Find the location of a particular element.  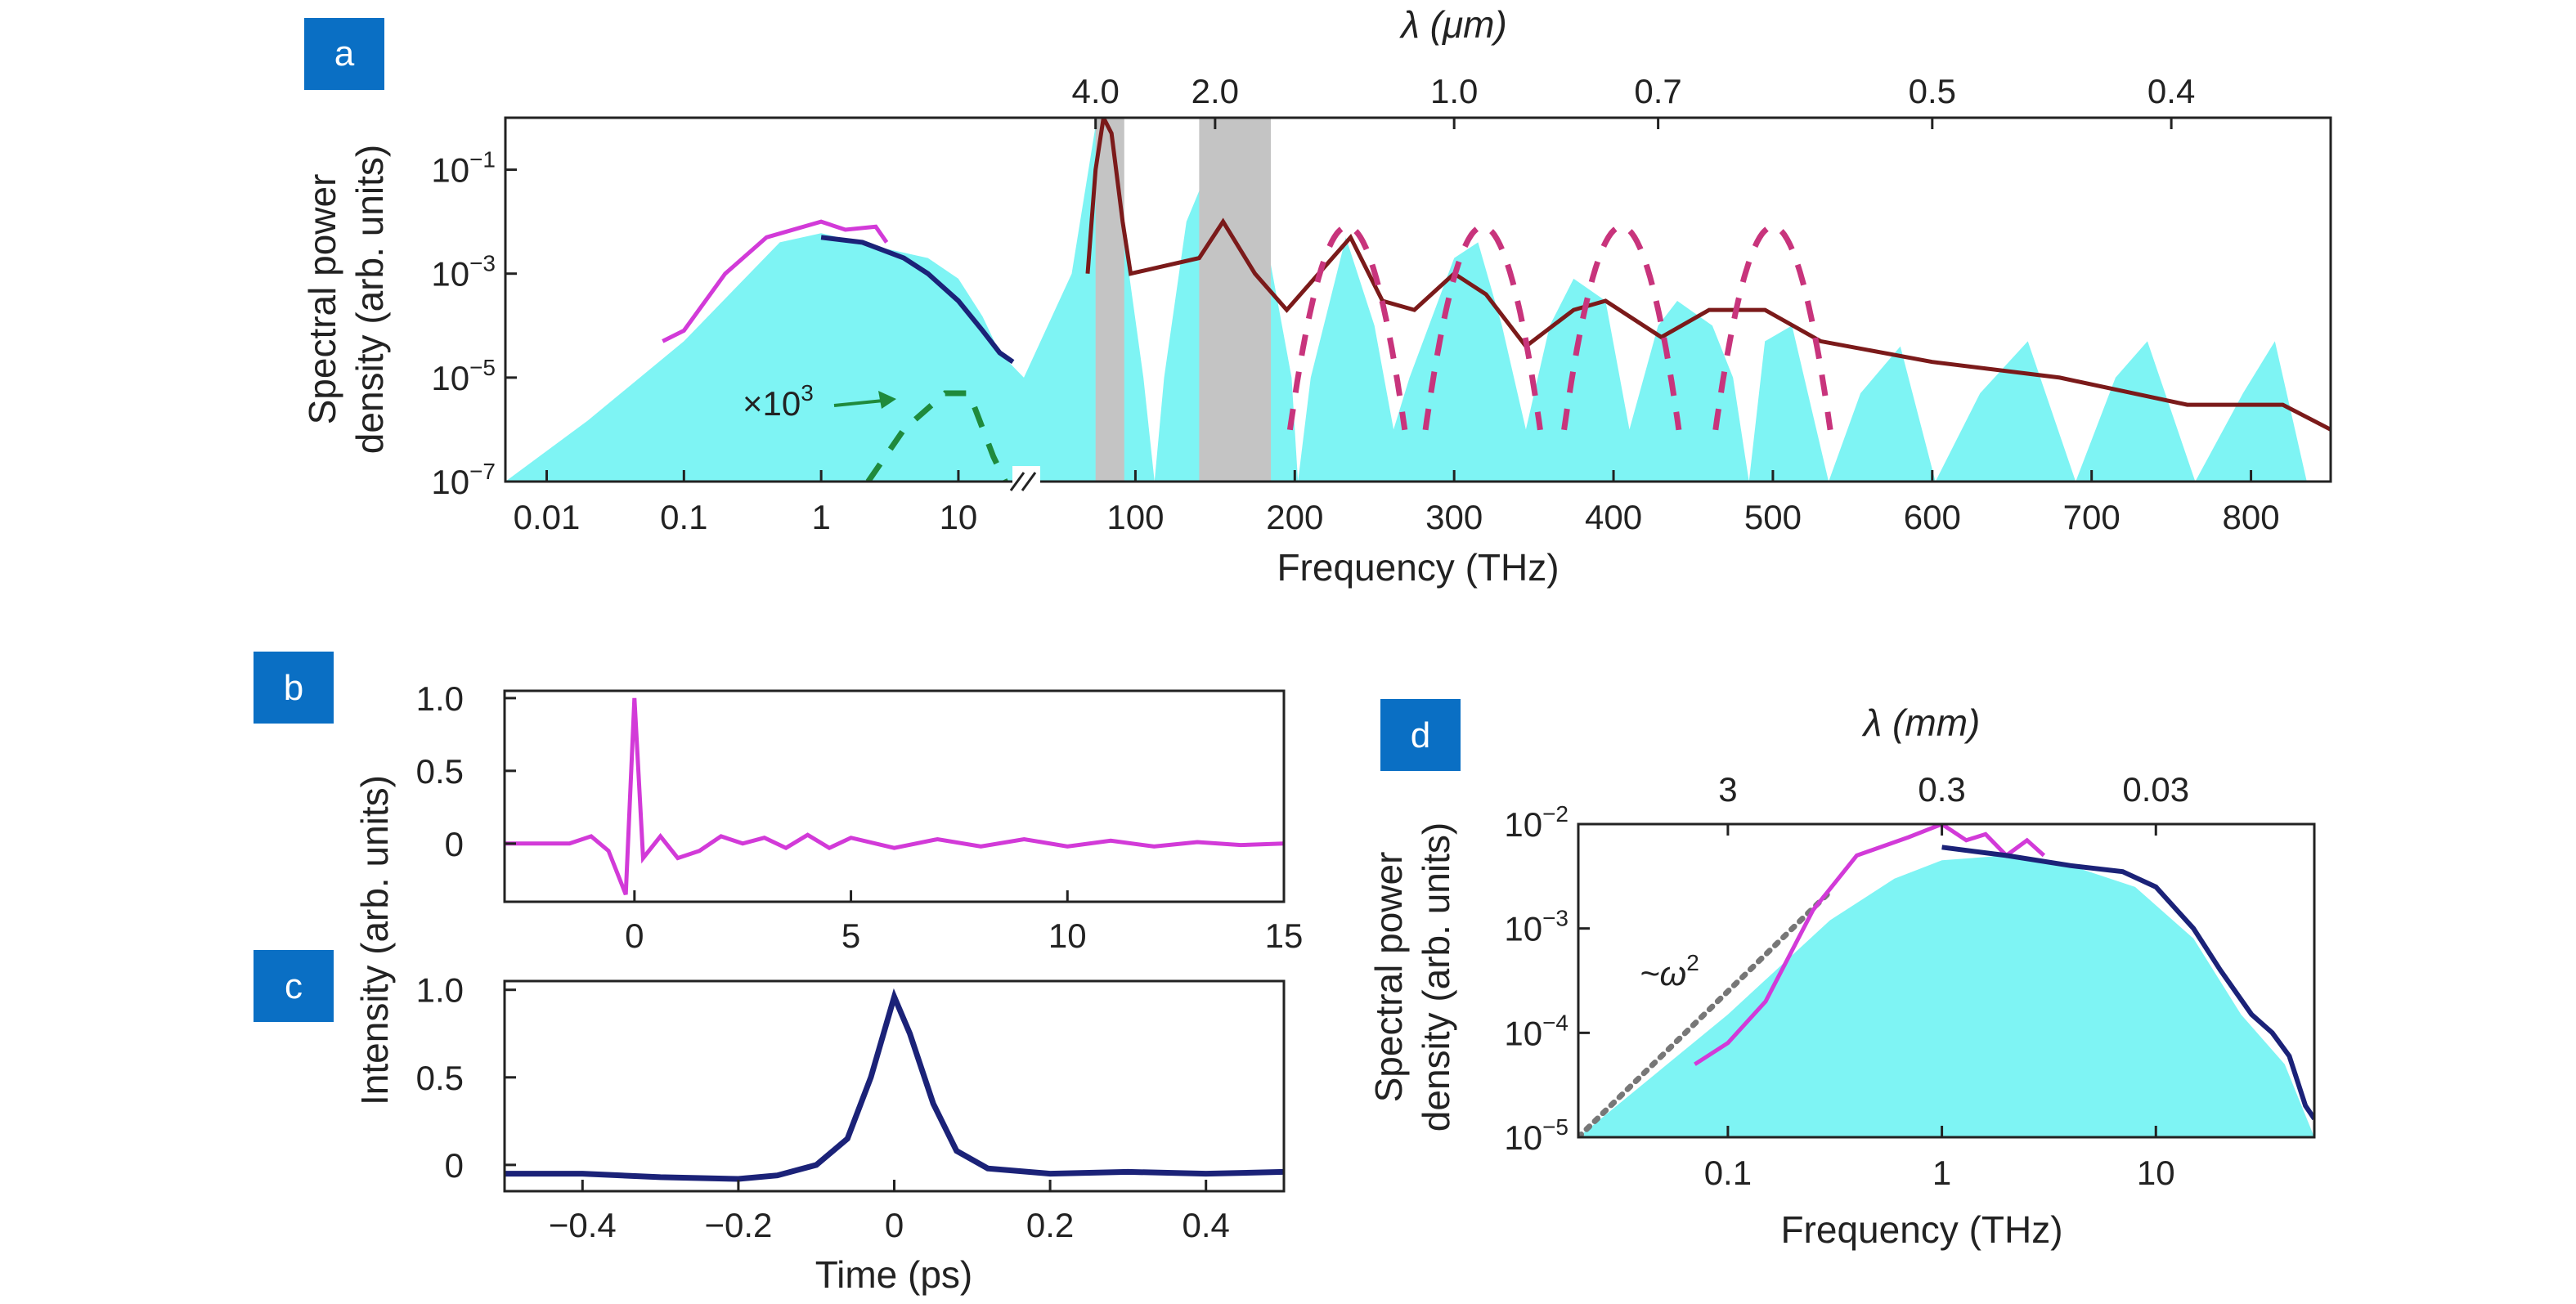

panel-a-y-tick-label: 10⁻⁵ is located at coordinates (464, 376).